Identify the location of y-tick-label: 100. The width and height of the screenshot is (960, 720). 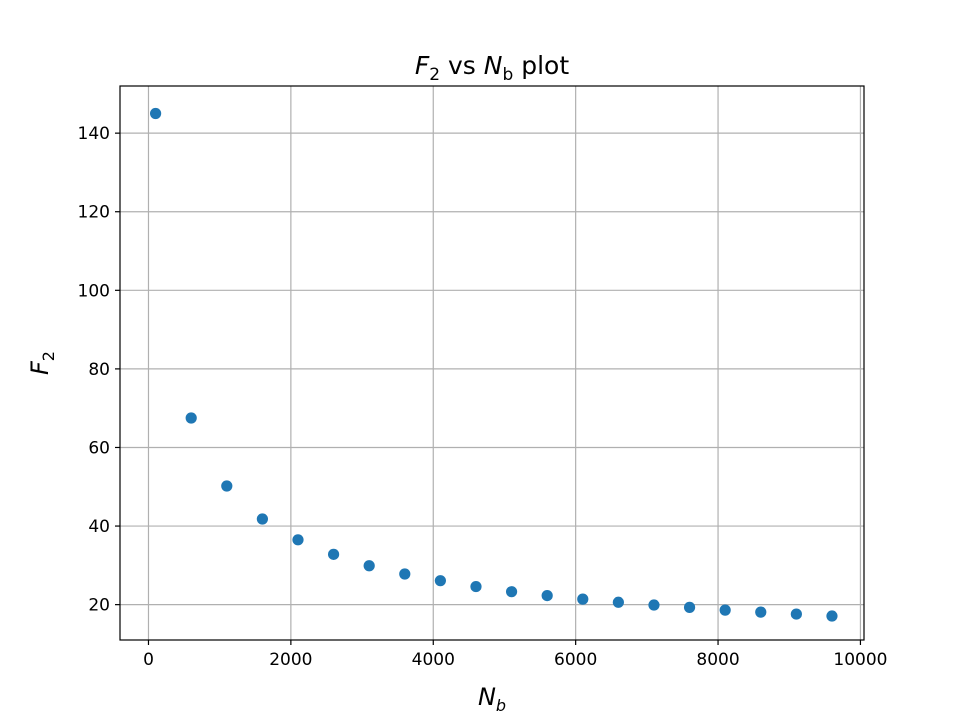
(94, 291).